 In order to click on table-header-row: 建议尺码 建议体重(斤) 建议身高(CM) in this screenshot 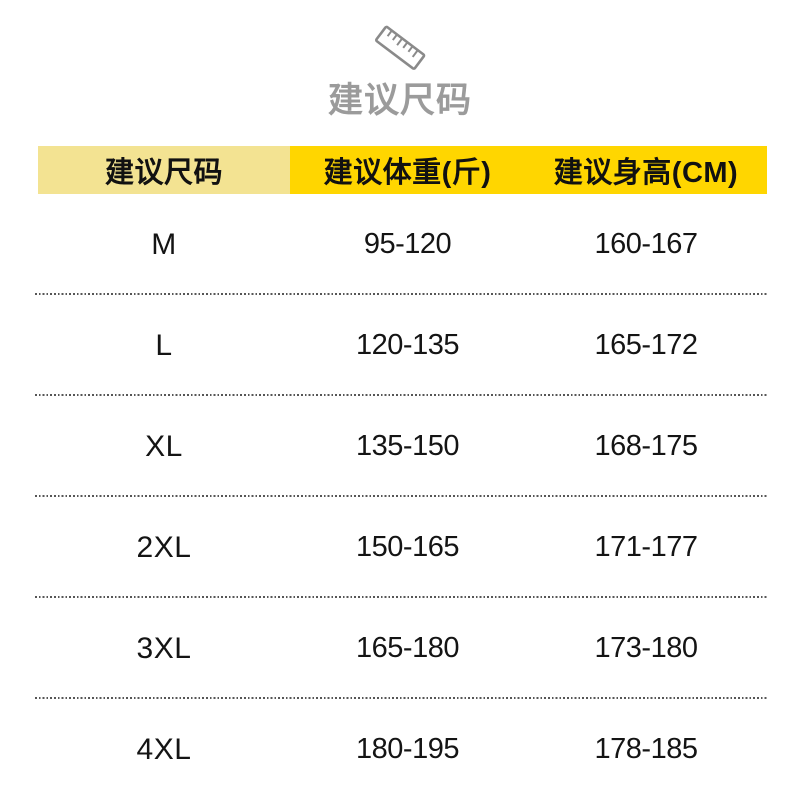, I will do `click(402, 170)`.